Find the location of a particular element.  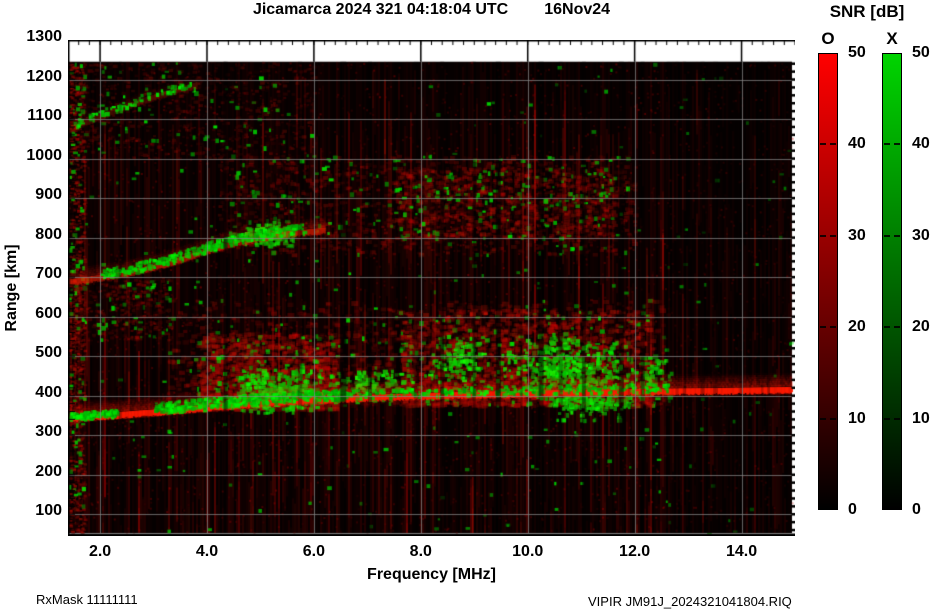

title-row: Jicamarca 2024 321 04:18:04 UTC 16Nov24 is located at coordinates (431, 10).